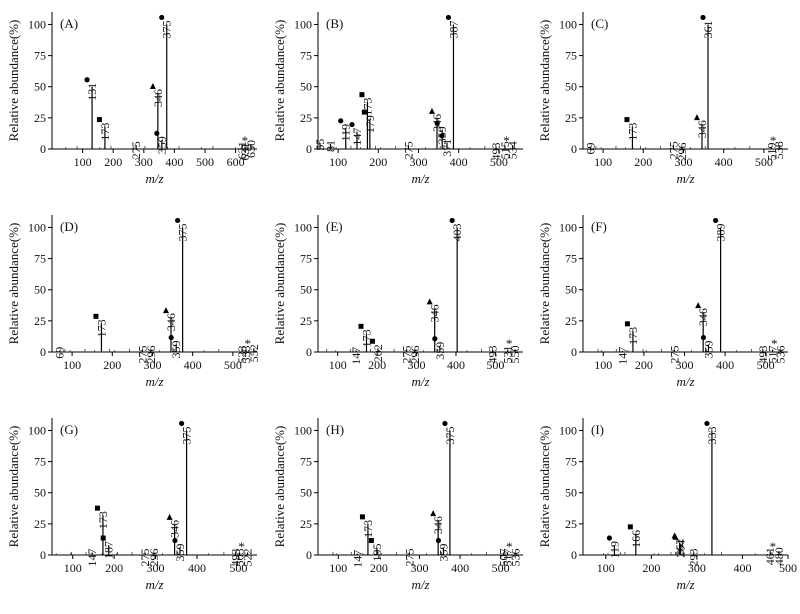  Describe the element at coordinates (251, 149) in the screenshot. I see `peak-label: 650` at that location.